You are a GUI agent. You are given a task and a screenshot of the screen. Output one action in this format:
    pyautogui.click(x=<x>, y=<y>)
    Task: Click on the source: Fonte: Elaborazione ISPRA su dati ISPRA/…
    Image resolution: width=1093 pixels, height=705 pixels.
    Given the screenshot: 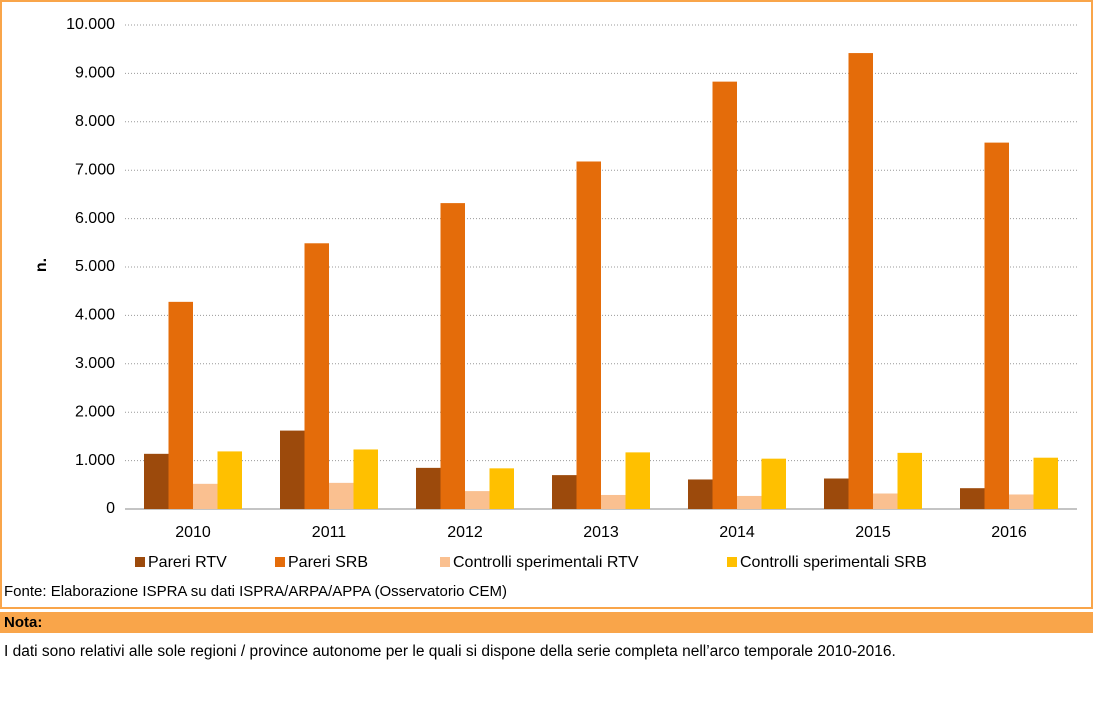 What is the action you would take?
    pyautogui.click(x=255, y=591)
    